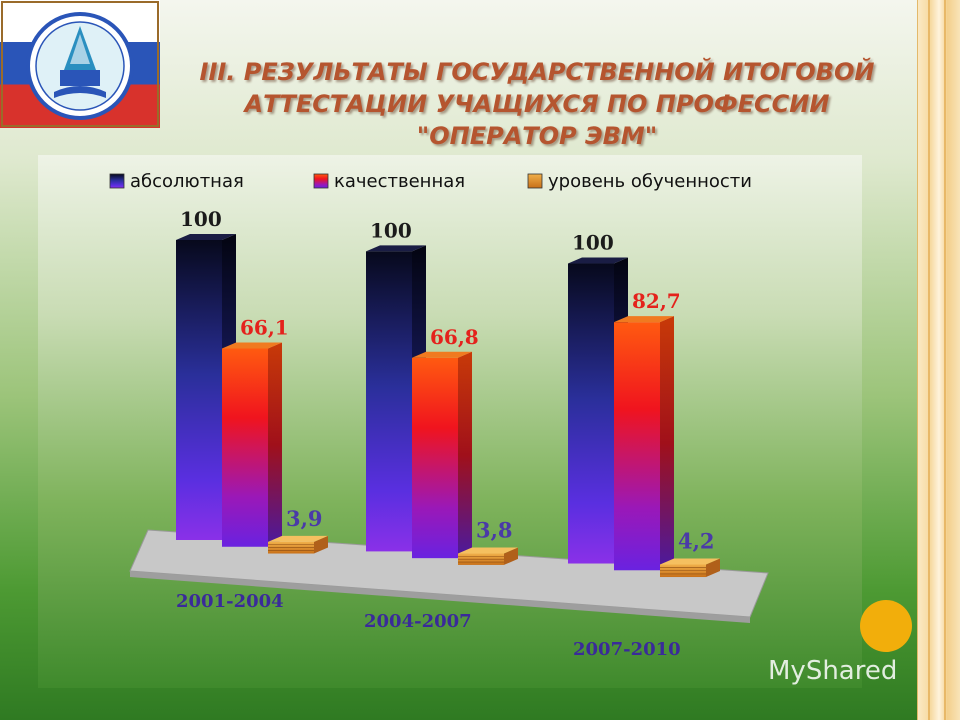 The width and height of the screenshot is (960, 720). What do you see at coordinates (644, 319) in the screenshot?
I see `bar-quality-2007-2010-top` at bounding box center [644, 319].